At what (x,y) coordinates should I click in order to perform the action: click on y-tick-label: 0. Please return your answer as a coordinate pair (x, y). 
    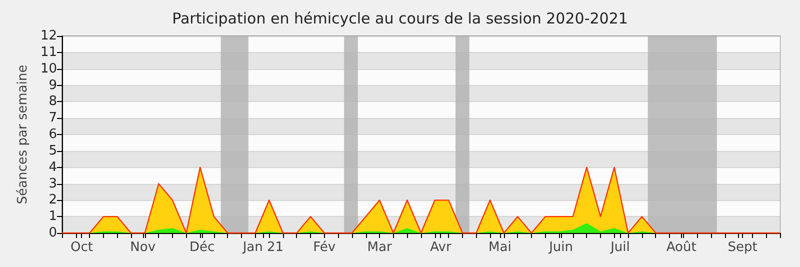
    Looking at the image, I should click on (52, 233).